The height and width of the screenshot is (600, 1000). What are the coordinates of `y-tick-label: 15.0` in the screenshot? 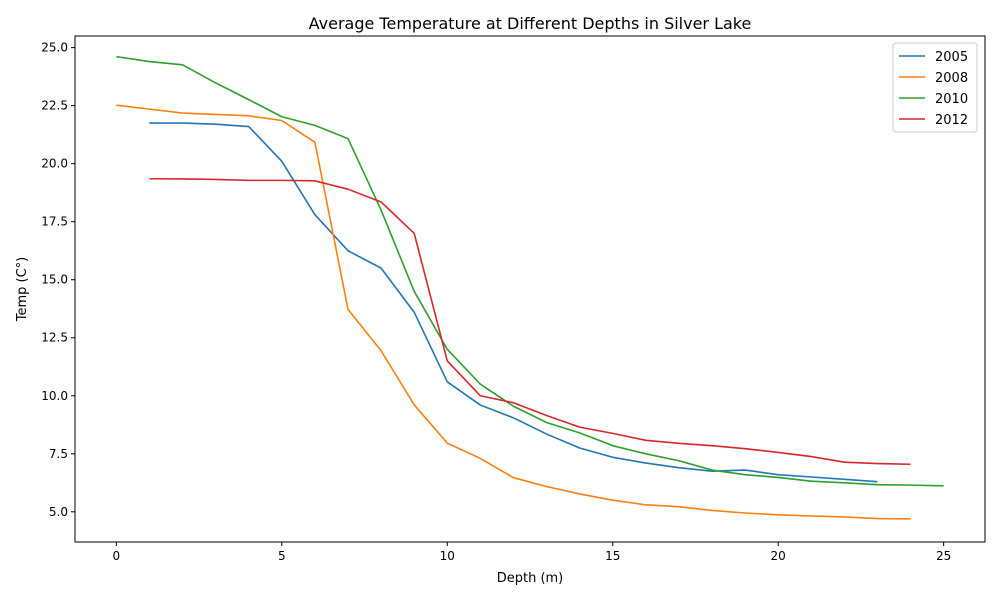 It's located at (54, 280).